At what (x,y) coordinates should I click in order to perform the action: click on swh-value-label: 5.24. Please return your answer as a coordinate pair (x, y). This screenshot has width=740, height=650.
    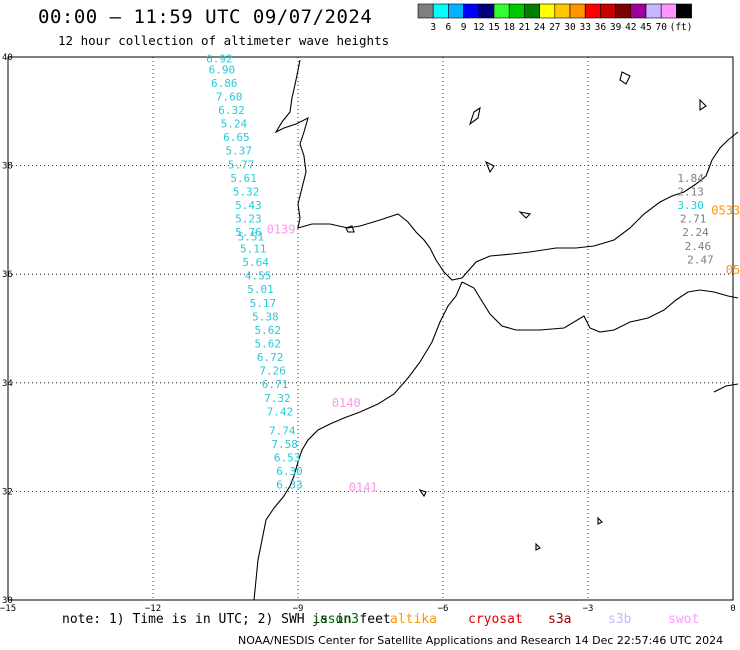
    Looking at the image, I should click on (234, 124).